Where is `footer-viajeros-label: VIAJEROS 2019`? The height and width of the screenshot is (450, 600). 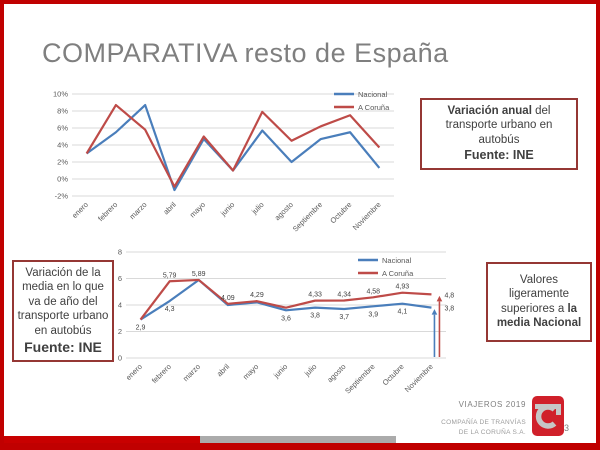
footer-viajeros-label: VIAJEROS 2019 is located at coordinates (492, 404).